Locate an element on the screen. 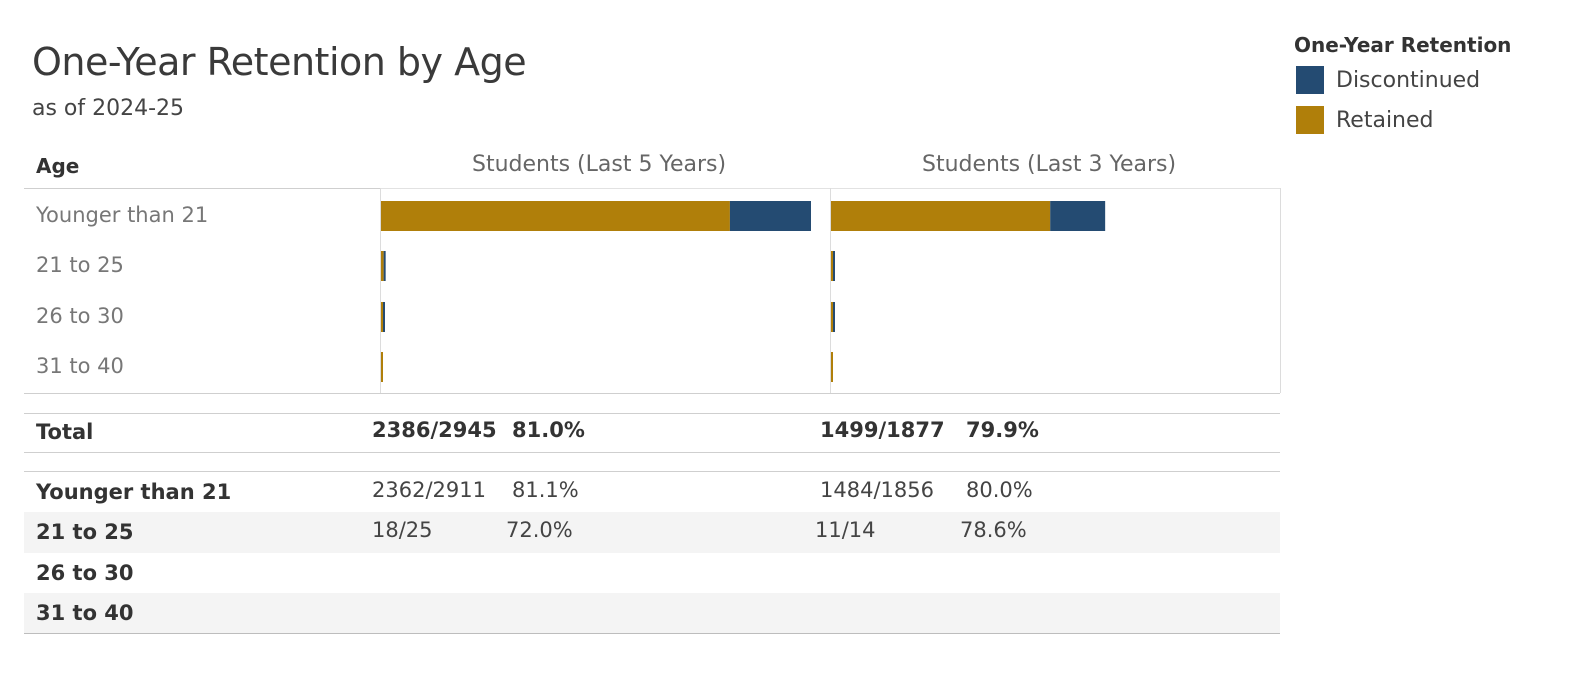  bar-retained-26-to-30-panel2 is located at coordinates (832, 317).